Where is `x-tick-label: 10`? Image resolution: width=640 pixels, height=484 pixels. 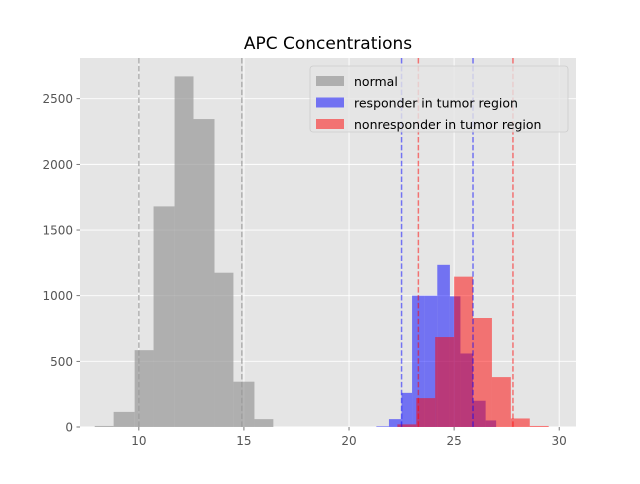 x-tick-label: 10 is located at coordinates (138, 441).